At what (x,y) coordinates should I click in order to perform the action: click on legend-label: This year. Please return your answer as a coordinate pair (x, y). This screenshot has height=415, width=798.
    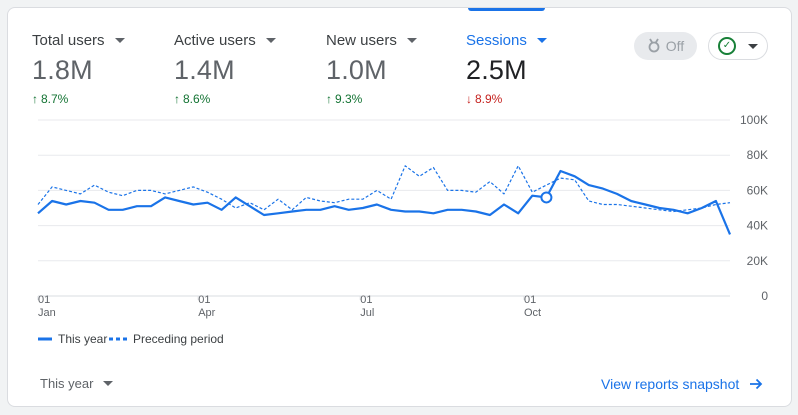
    Looking at the image, I should click on (83, 339).